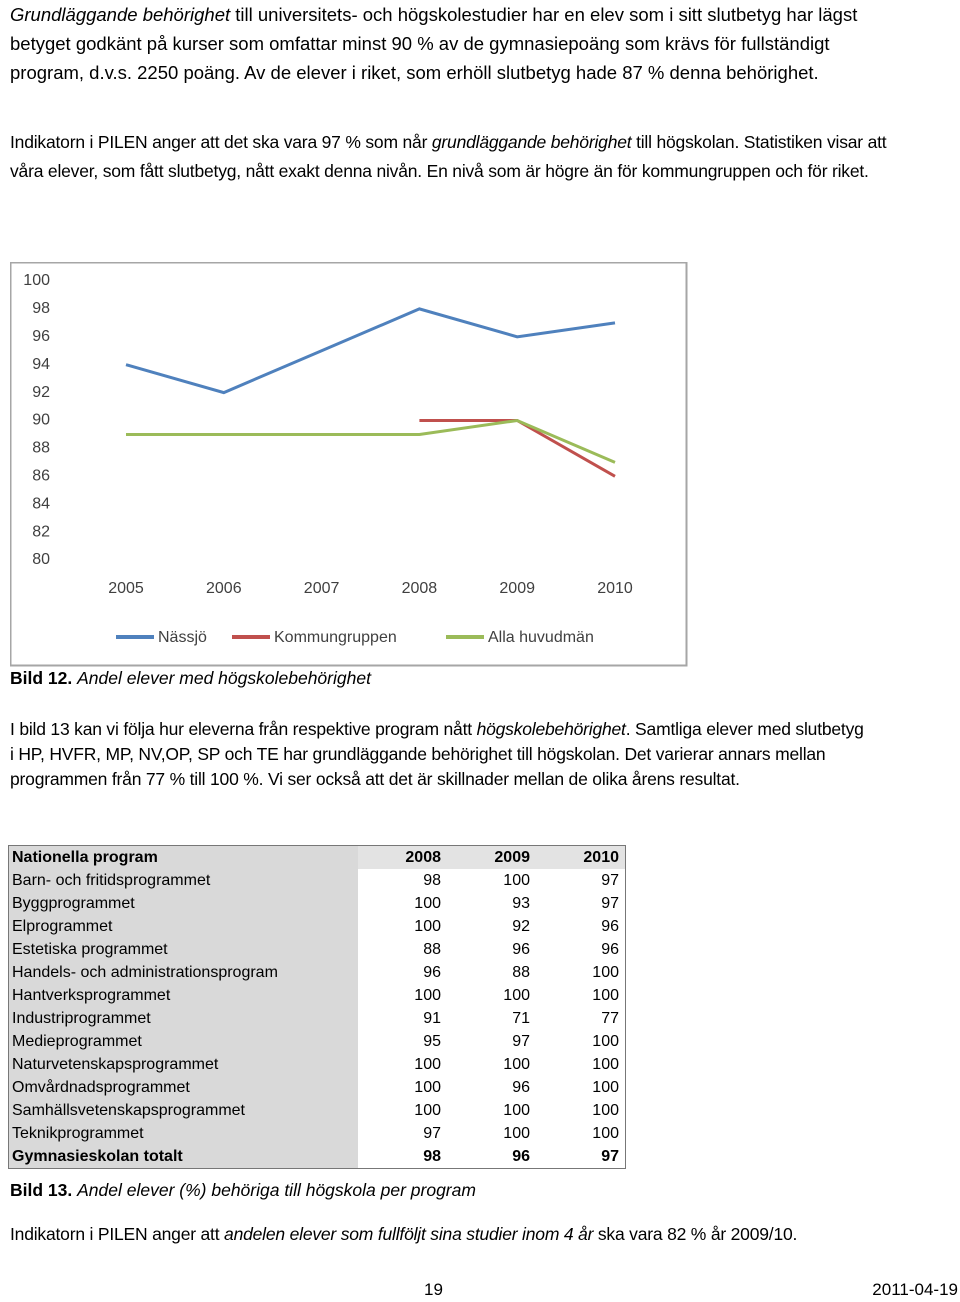  Describe the element at coordinates (521, 926) in the screenshot. I see `table-cell: 92` at that location.